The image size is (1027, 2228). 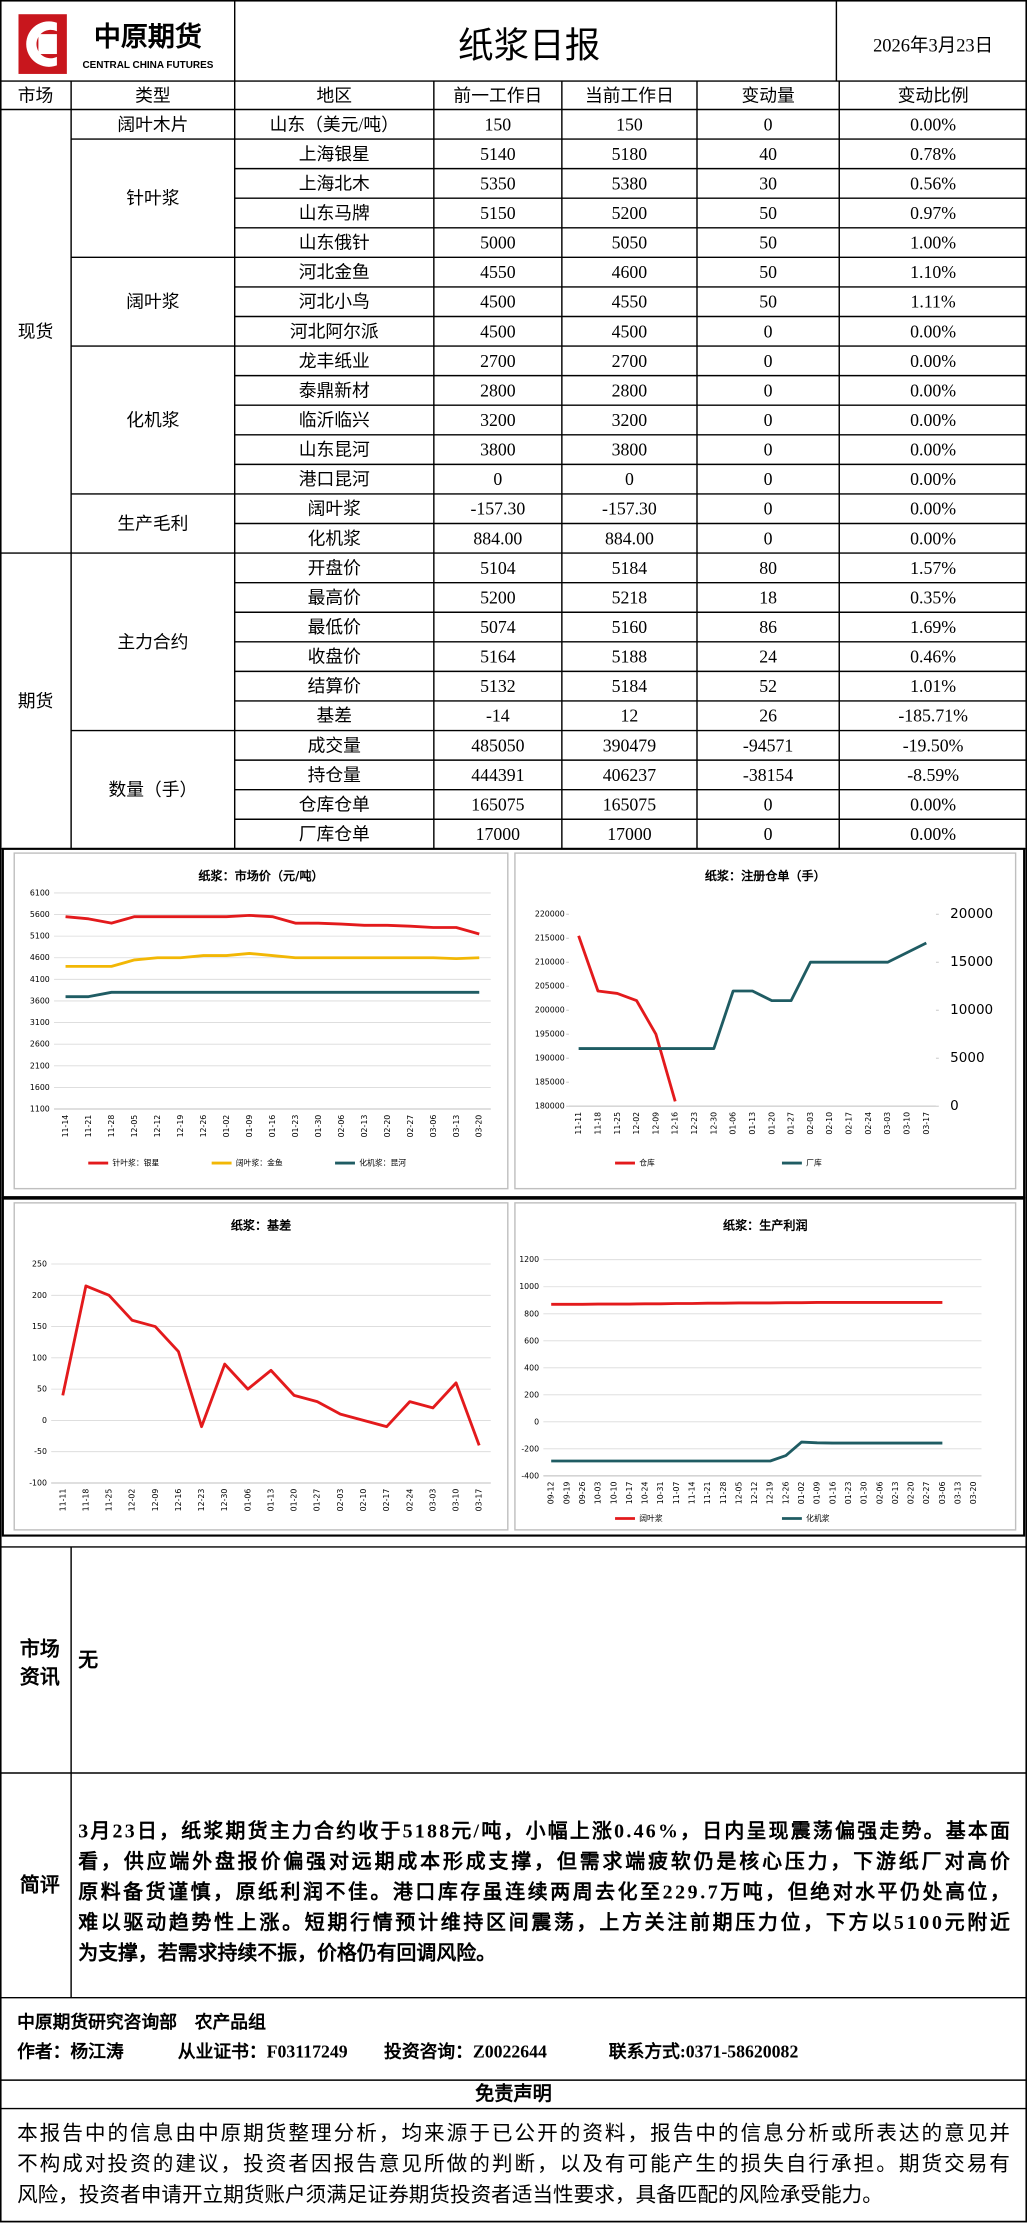 What do you see at coordinates (704, 2051) in the screenshot?
I see `footer-contact: 联系方式:0371-58620082` at bounding box center [704, 2051].